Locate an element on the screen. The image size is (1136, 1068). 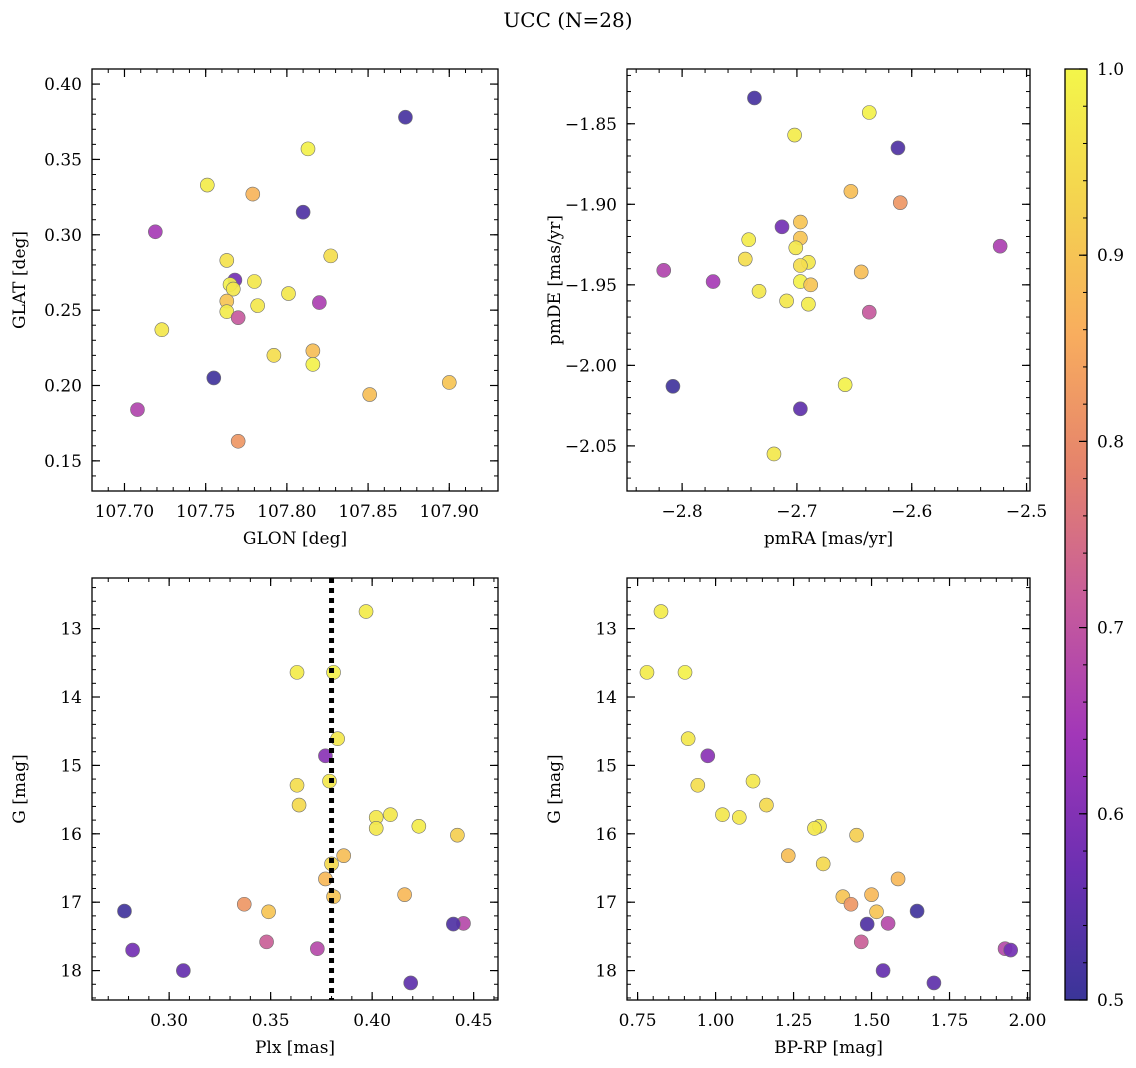
figure-title: UCC (N=28) is located at coordinates (568, 20).